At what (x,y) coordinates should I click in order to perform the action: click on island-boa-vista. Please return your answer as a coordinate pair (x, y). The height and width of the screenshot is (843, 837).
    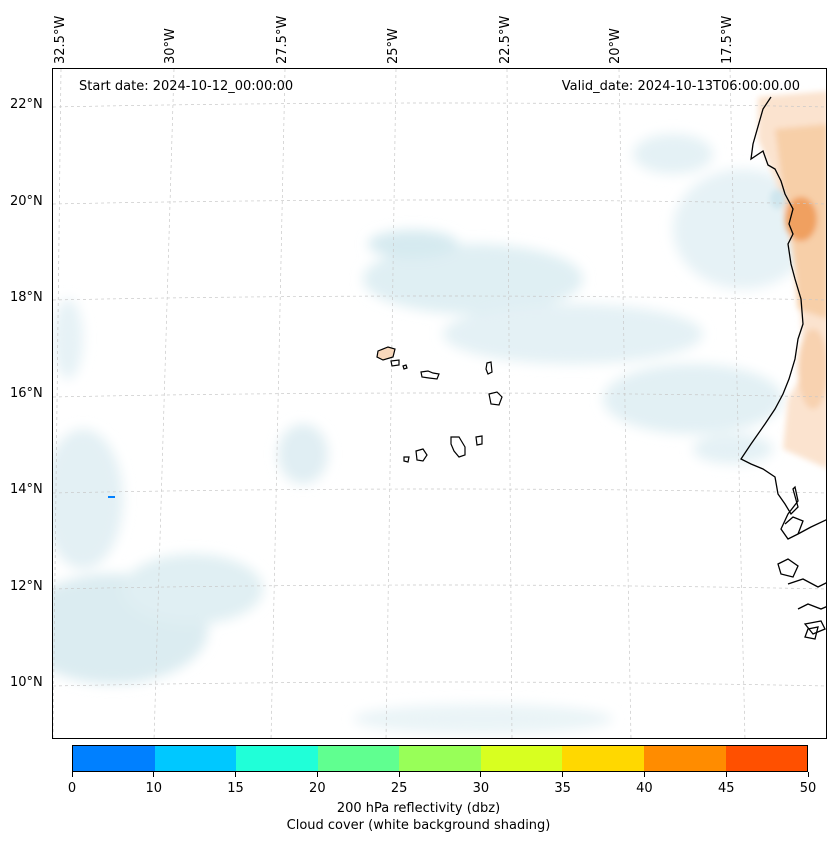
    Looking at the image, I should click on (495, 398).